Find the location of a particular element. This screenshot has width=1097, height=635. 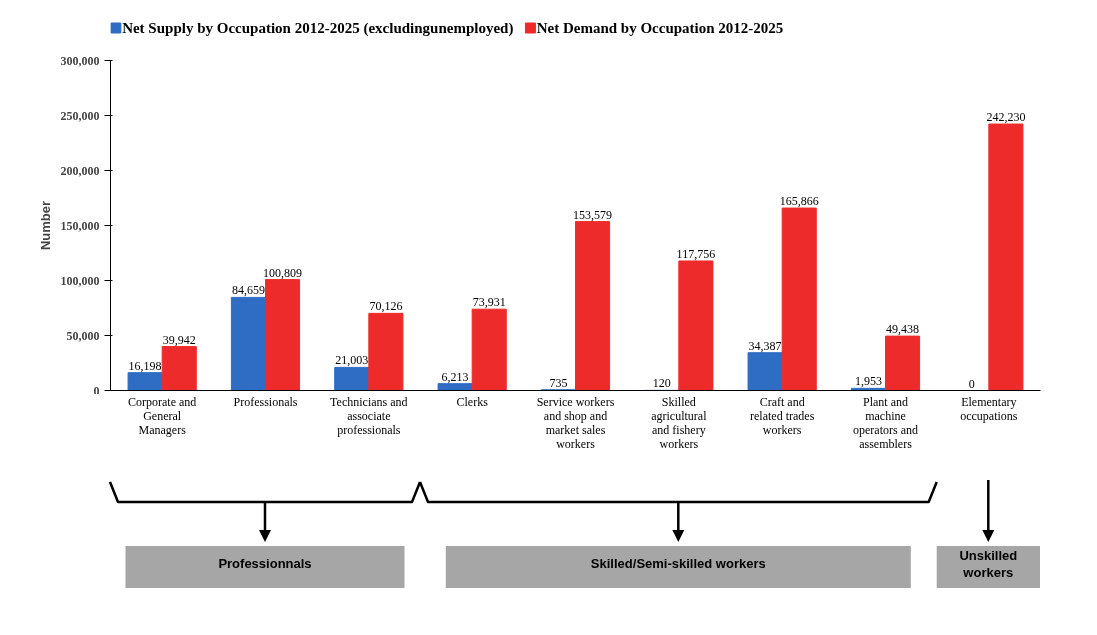

data-label: 735 is located at coordinates (558, 382).